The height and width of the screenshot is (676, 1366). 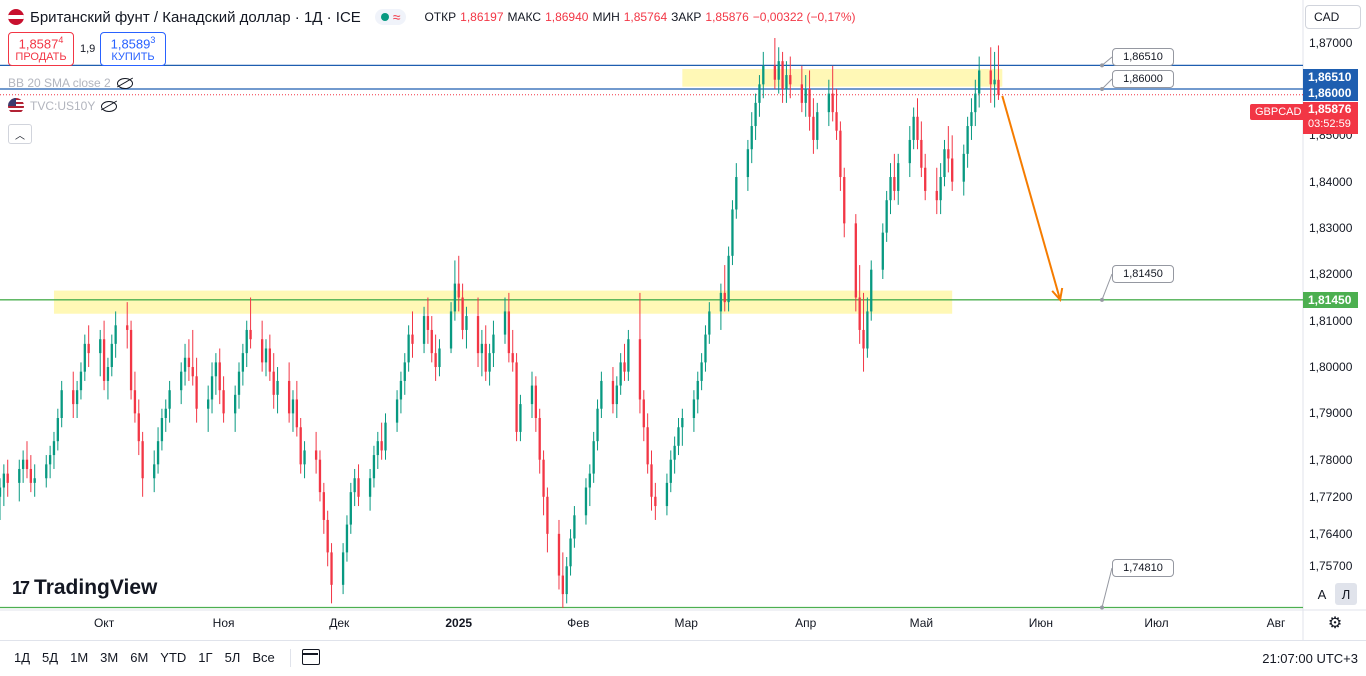 What do you see at coordinates (1310, 658) in the screenshot?
I see `clock: 21:07:00 UTC+3` at bounding box center [1310, 658].